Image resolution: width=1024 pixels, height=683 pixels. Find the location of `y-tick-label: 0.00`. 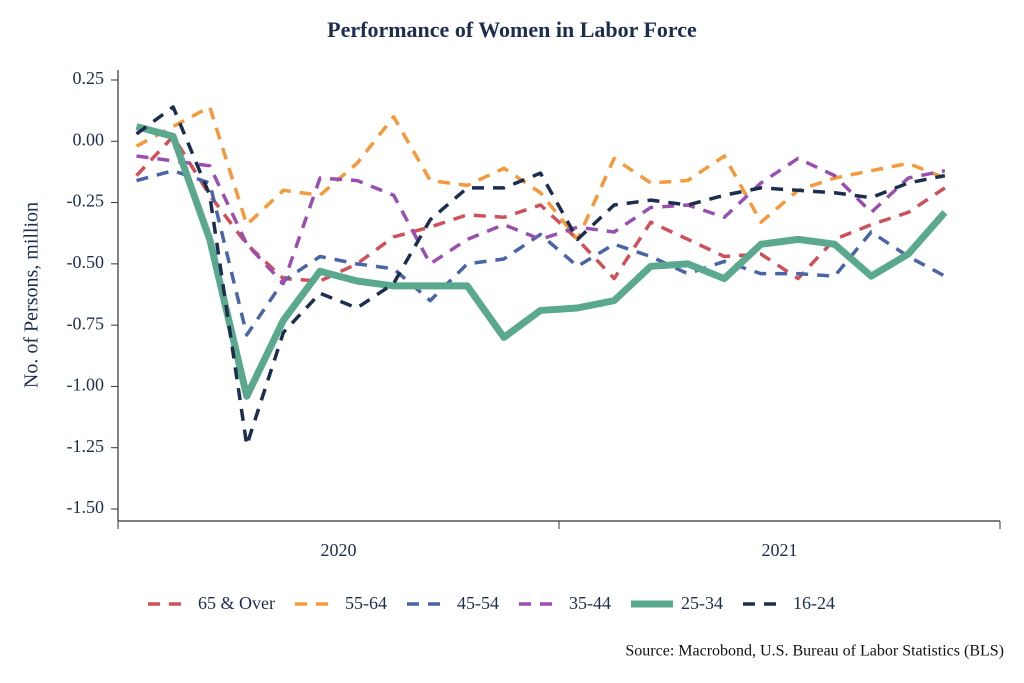

y-tick-label: 0.00 is located at coordinates (89, 139).